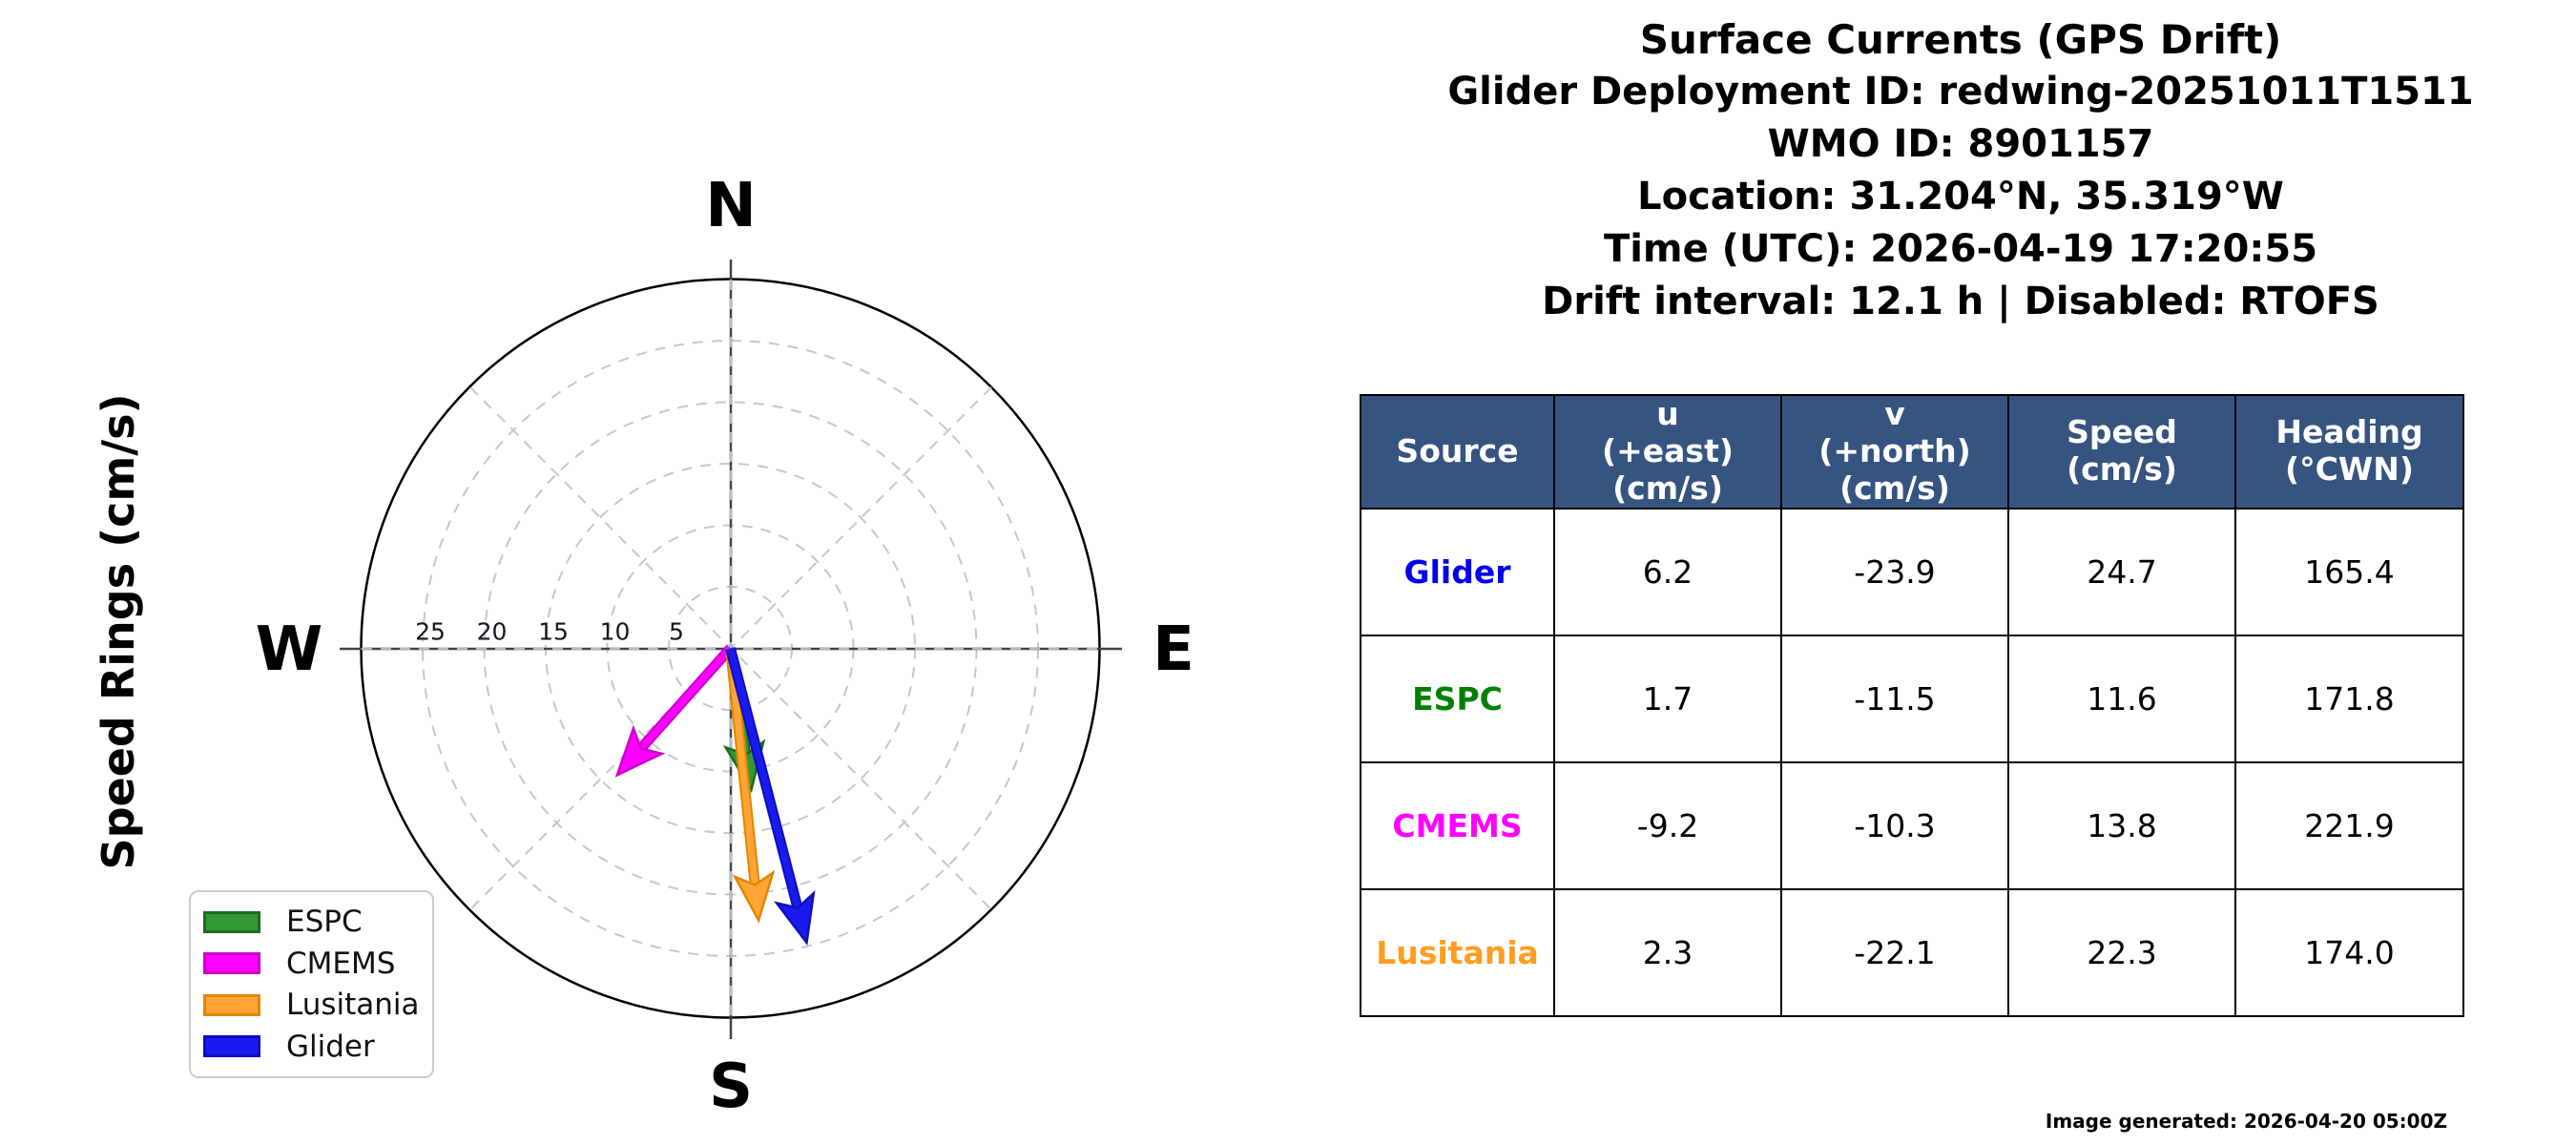  What do you see at coordinates (231, 1047) in the screenshot?
I see `legend-patch-glider` at bounding box center [231, 1047].